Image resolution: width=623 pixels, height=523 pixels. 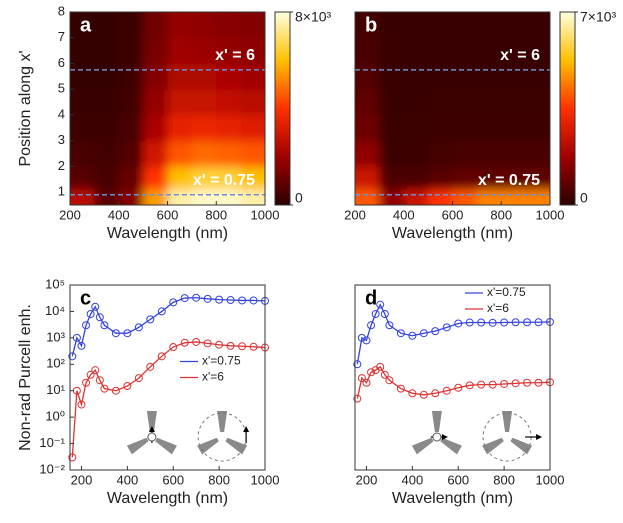 What do you see at coordinates (55, 336) in the screenshot?
I see `y-tick-label: 10³` at bounding box center [55, 336].